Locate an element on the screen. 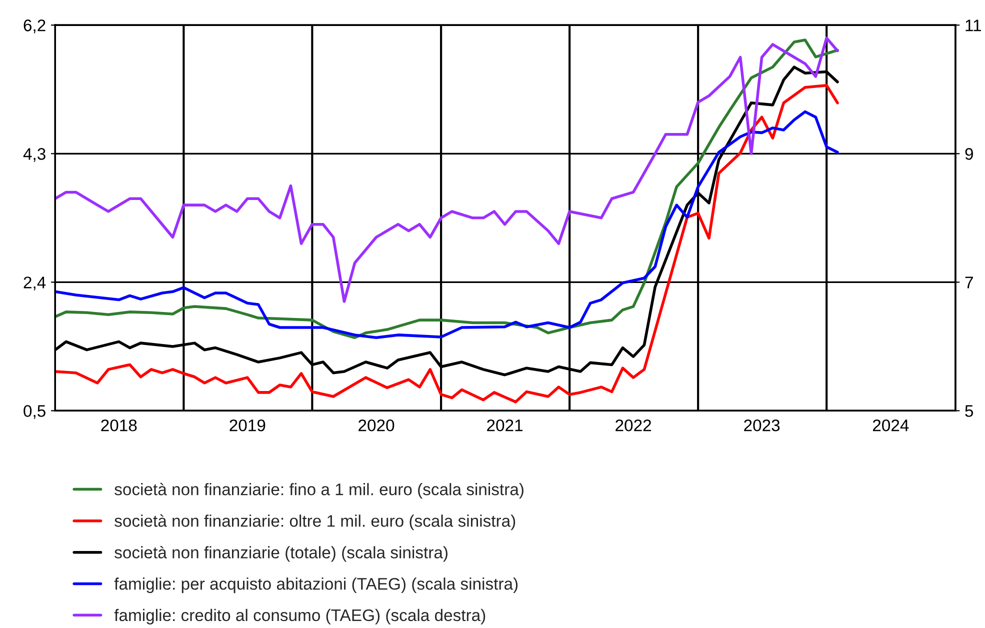 This screenshot has height=628, width=985. x-tick-label: 2024 is located at coordinates (890, 425).